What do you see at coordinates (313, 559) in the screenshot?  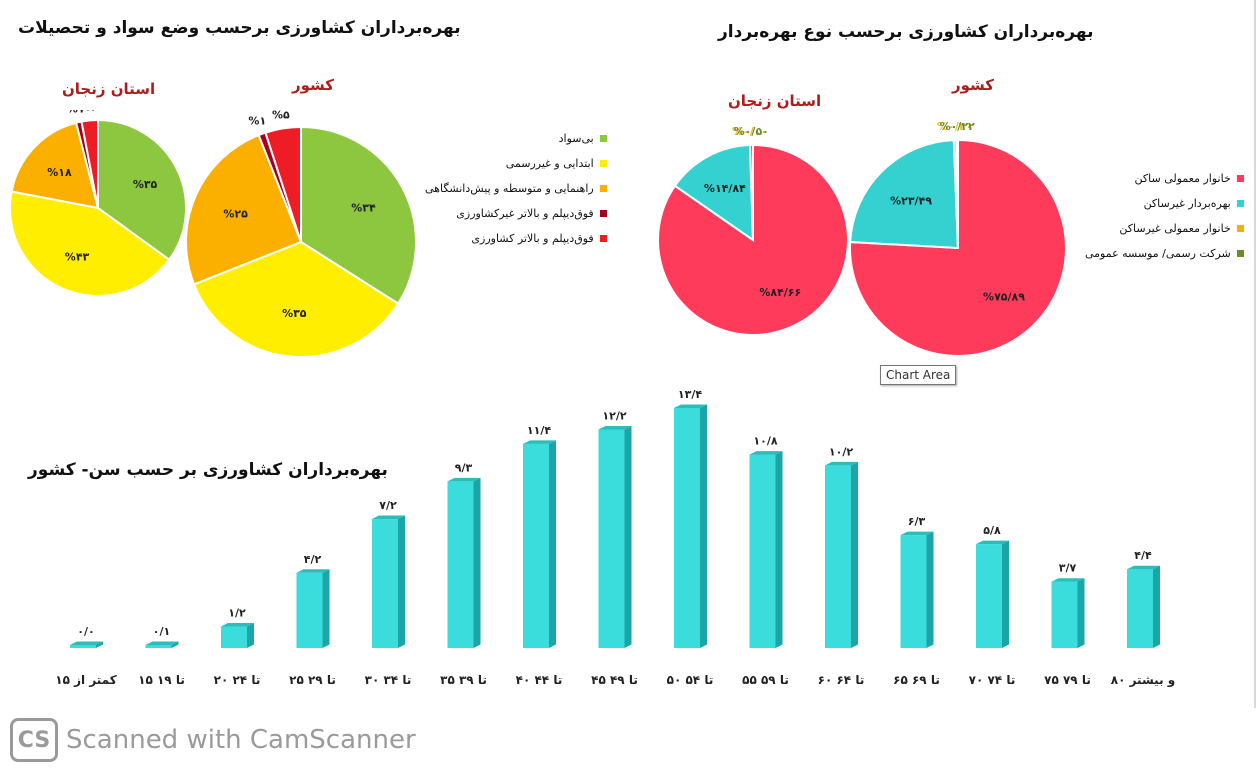 I see `bar-value-label: ۴/۲` at bounding box center [313, 559].